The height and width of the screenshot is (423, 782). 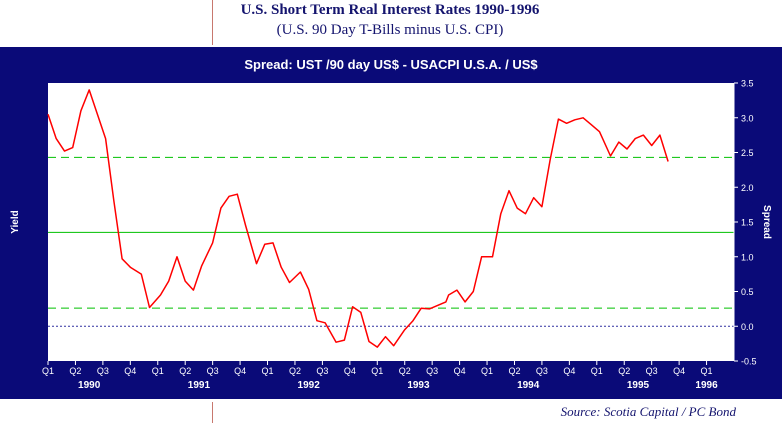 I want to click on x-year-label: 1994, so click(x=528, y=385).